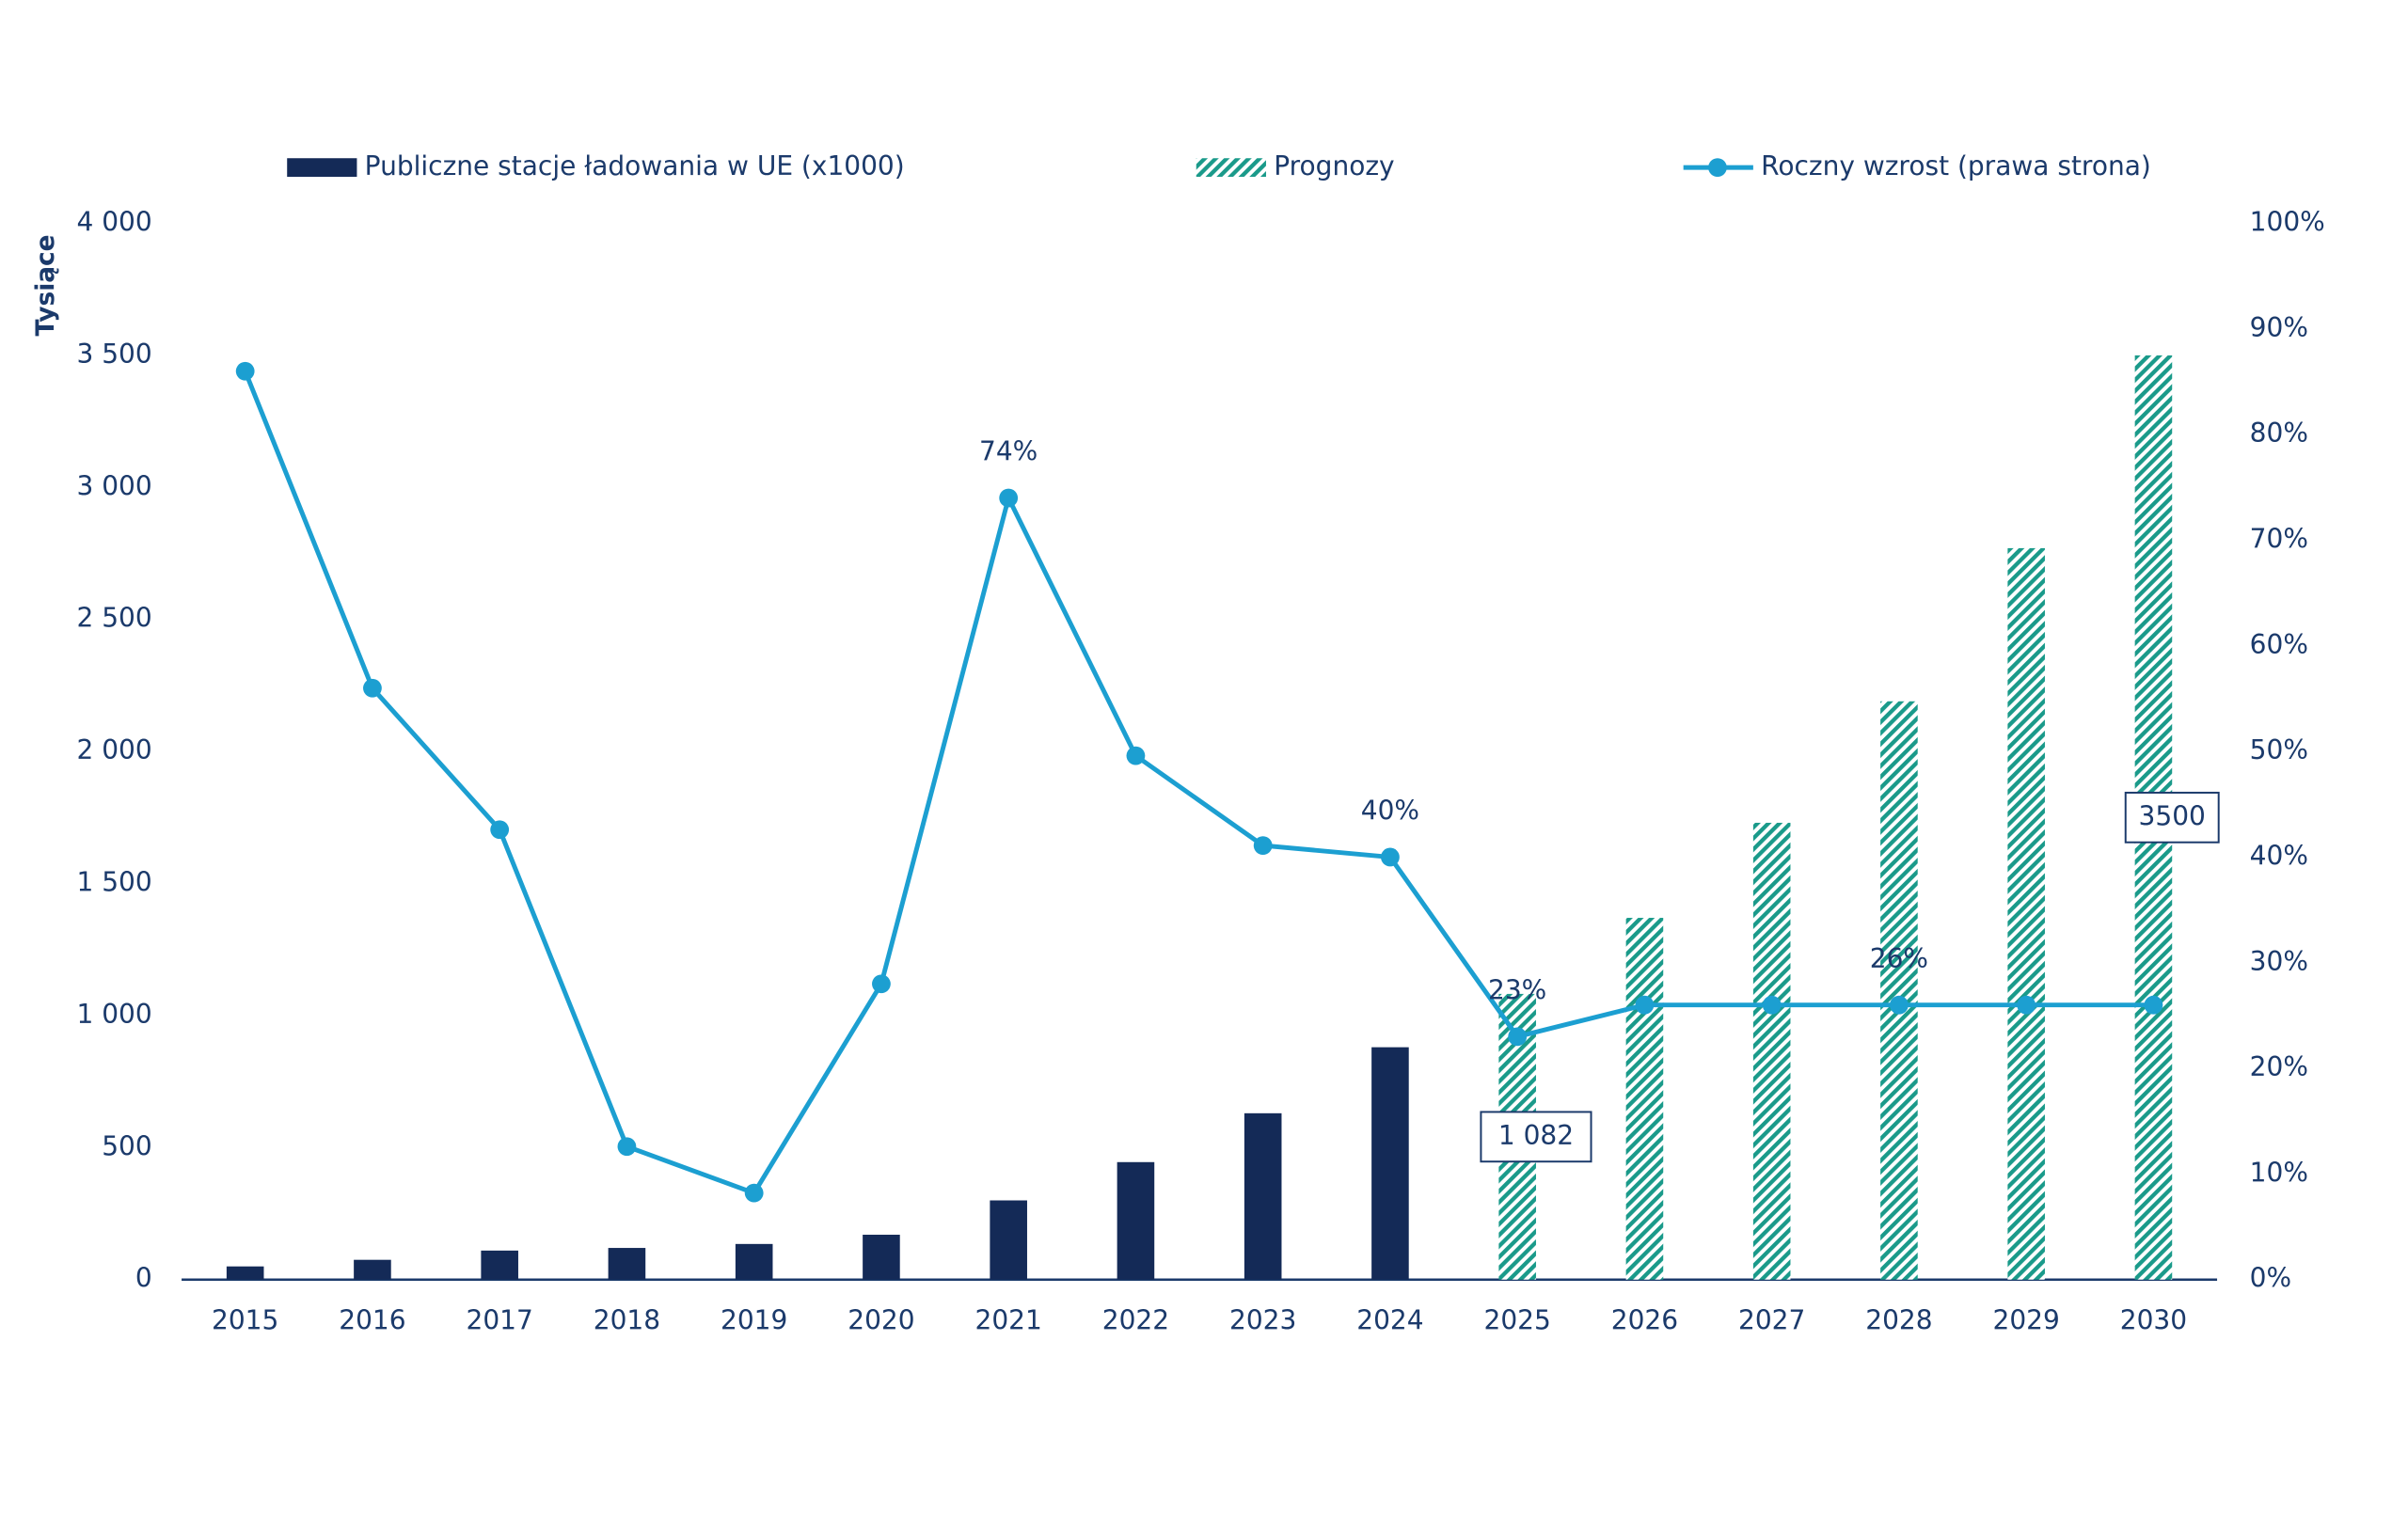  I want to click on data-label: 74%, so click(1009, 451).